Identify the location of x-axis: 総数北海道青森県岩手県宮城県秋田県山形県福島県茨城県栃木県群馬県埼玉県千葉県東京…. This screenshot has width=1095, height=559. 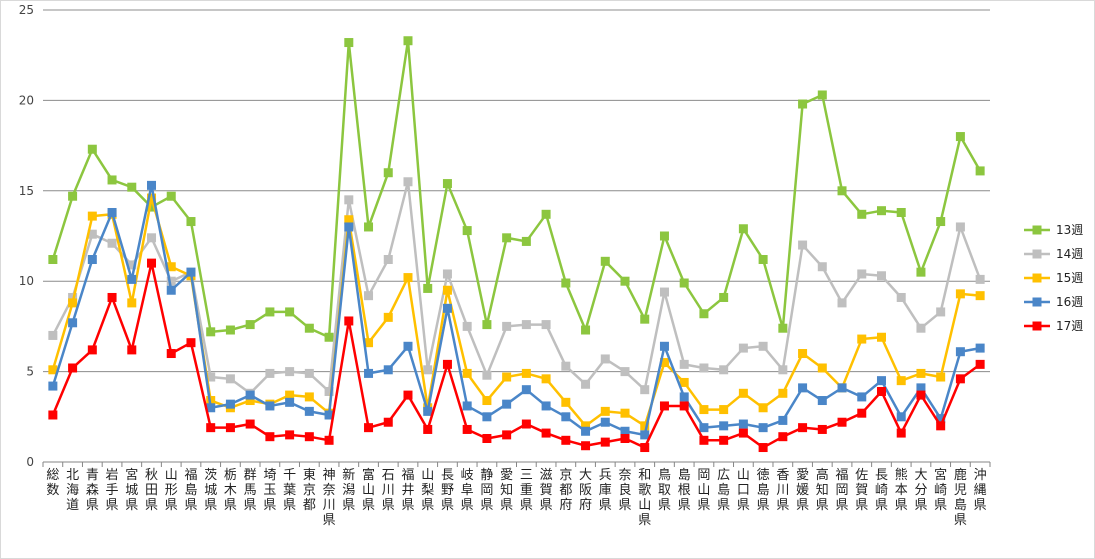
(516, 495).